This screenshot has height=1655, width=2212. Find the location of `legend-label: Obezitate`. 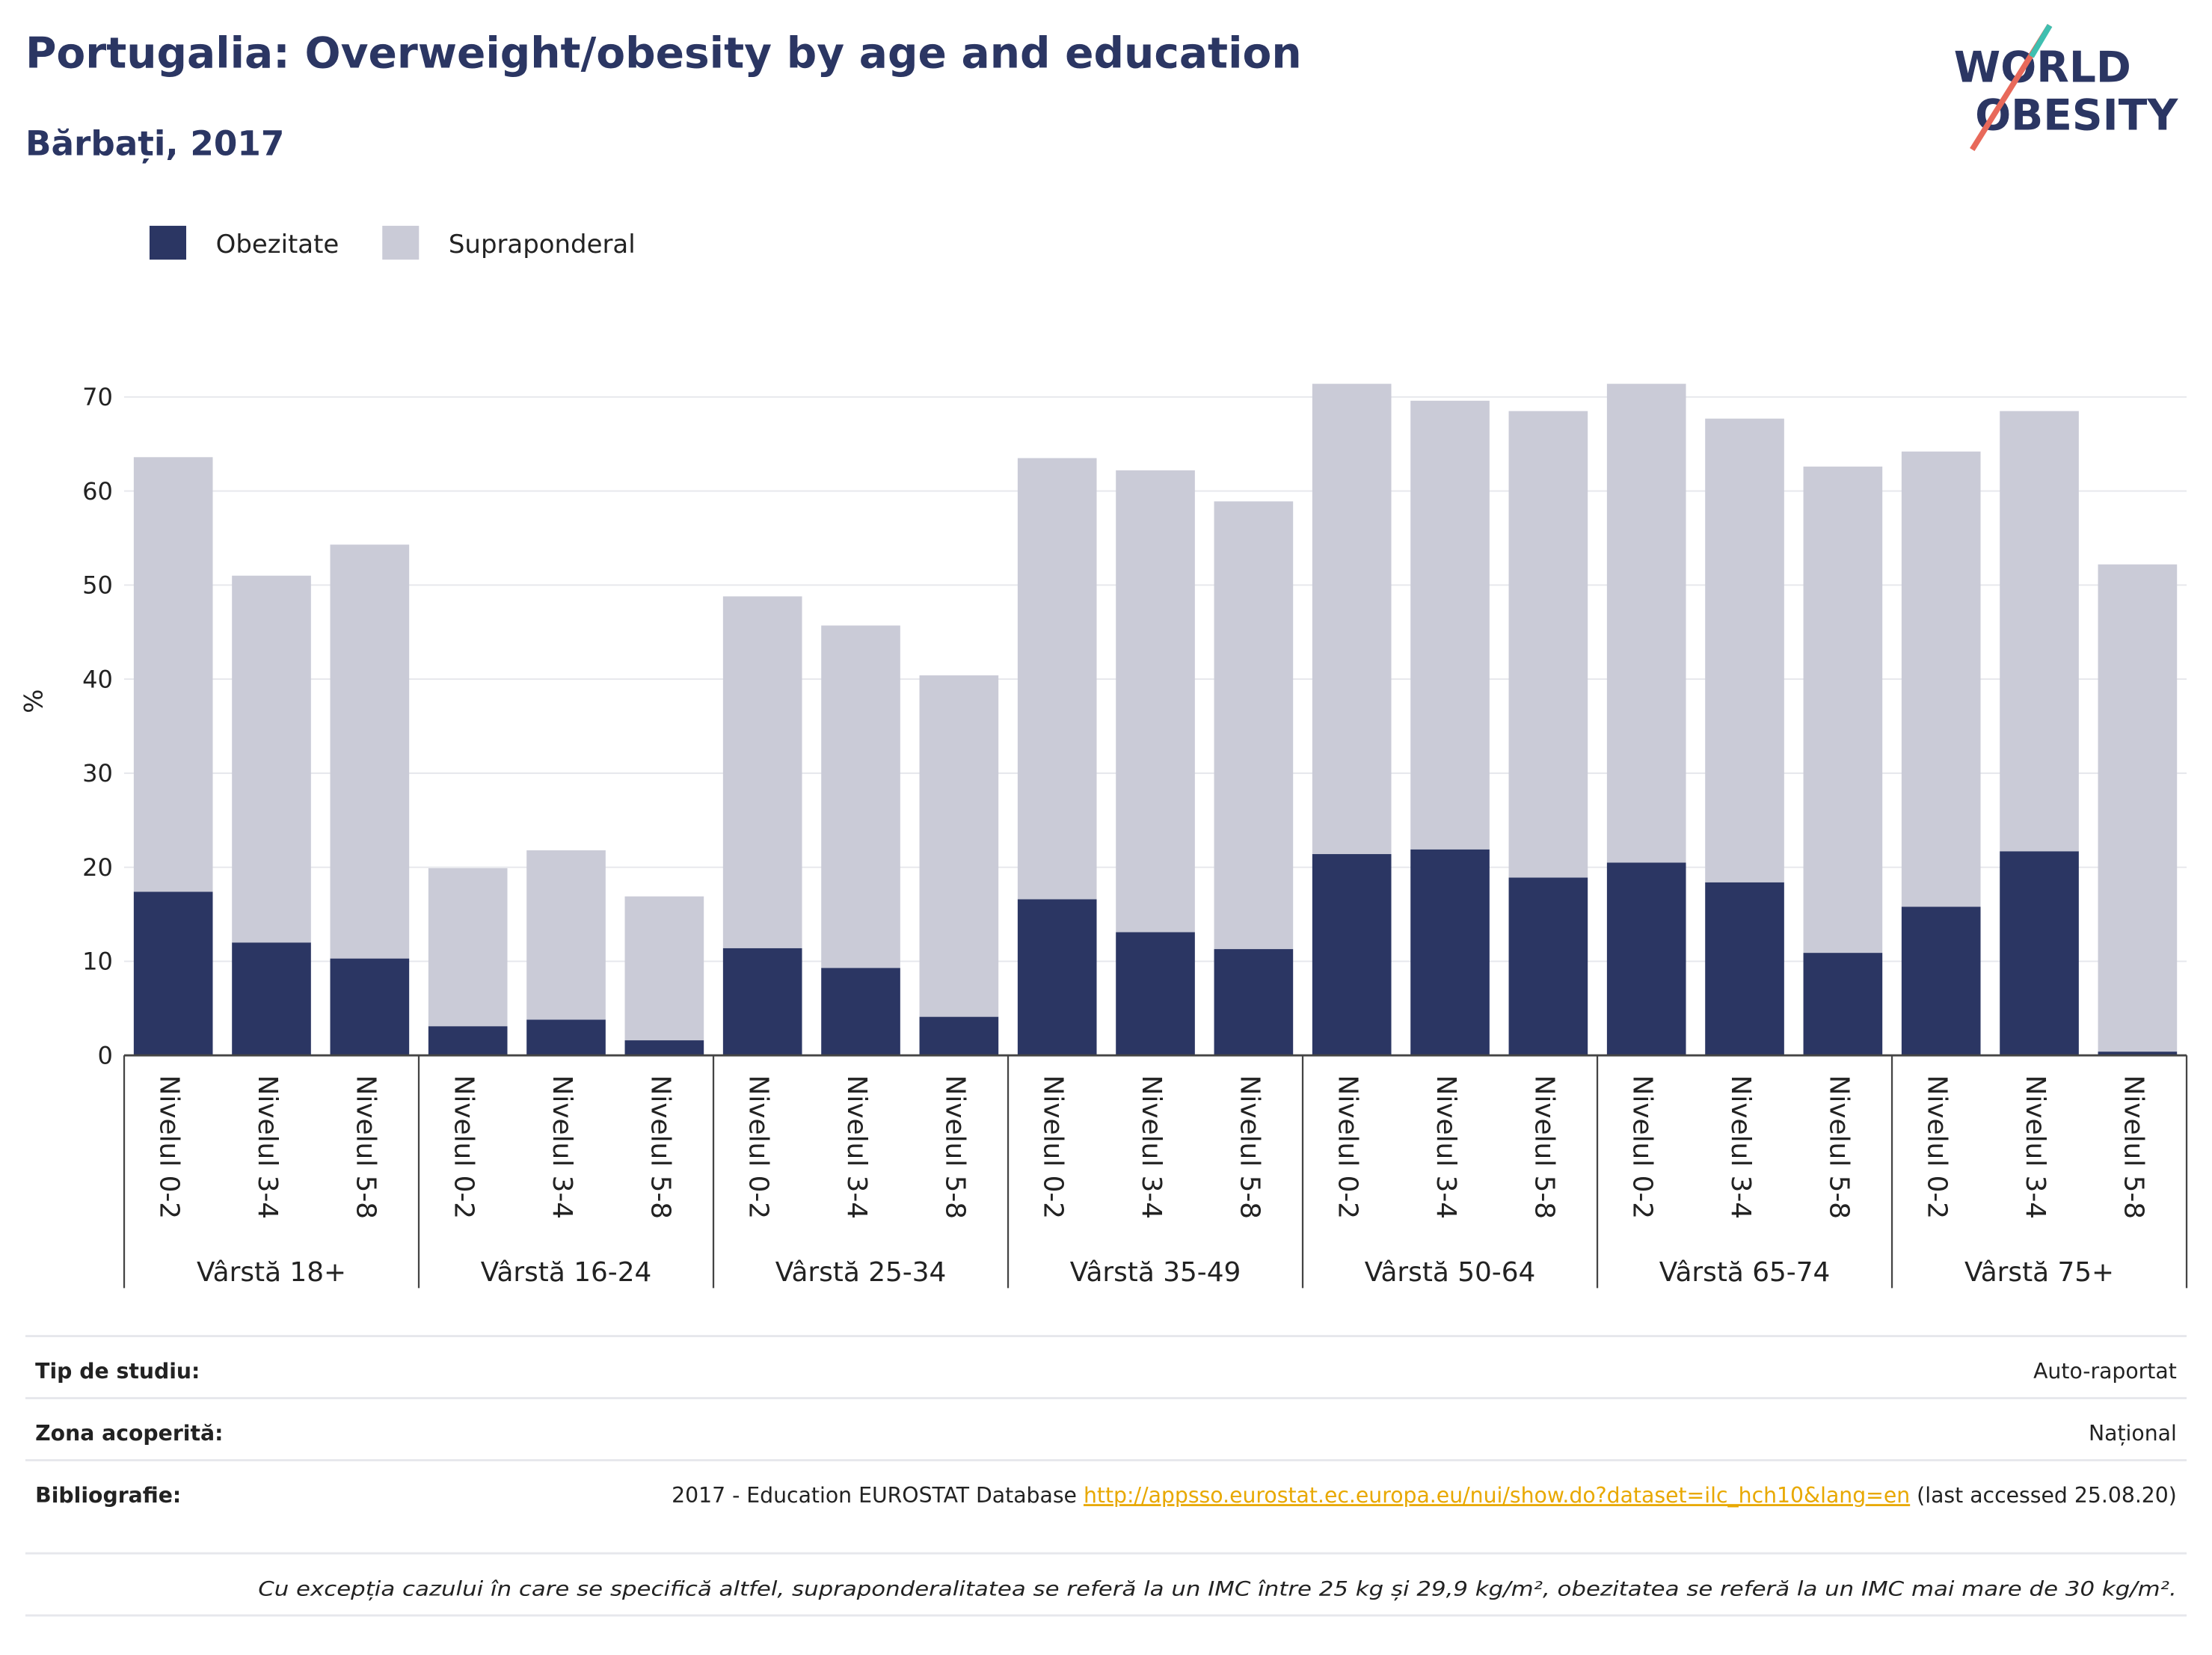

legend-label: Obezitate is located at coordinates (278, 245).